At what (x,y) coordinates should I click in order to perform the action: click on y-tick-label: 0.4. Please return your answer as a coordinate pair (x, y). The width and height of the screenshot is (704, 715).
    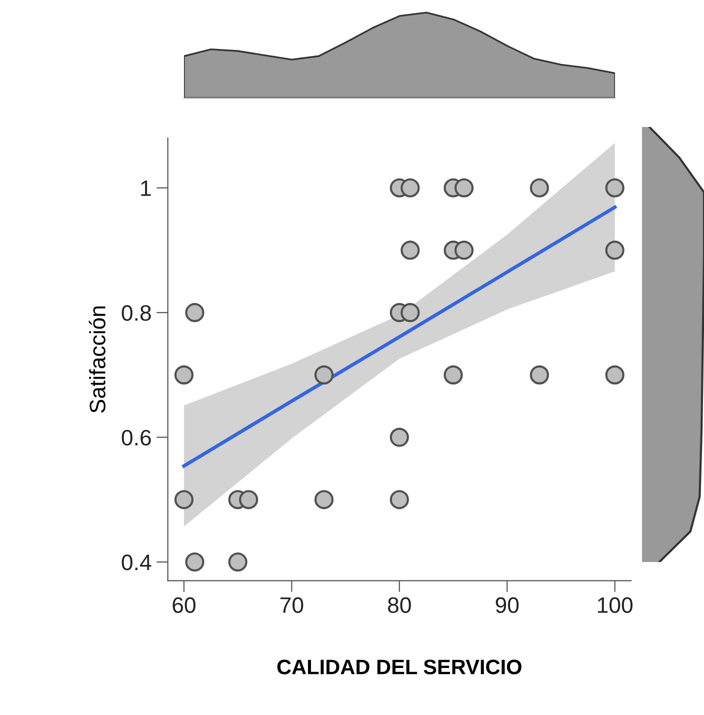
    Looking at the image, I should click on (137, 562).